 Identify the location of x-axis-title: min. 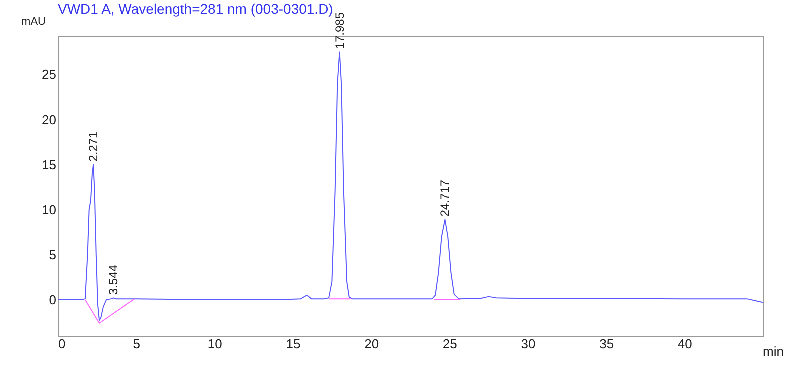
(773, 351).